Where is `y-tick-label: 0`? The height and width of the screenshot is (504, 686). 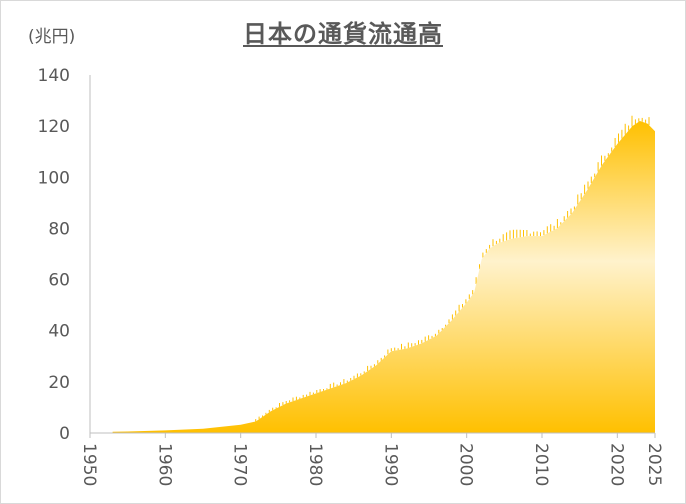 y-tick-label: 0 is located at coordinates (64, 434).